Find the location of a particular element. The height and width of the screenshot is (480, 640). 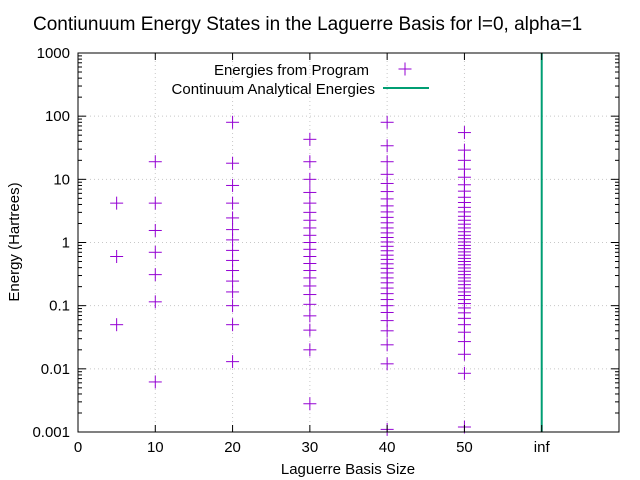

x-tick-label: 0 is located at coordinates (78, 447).